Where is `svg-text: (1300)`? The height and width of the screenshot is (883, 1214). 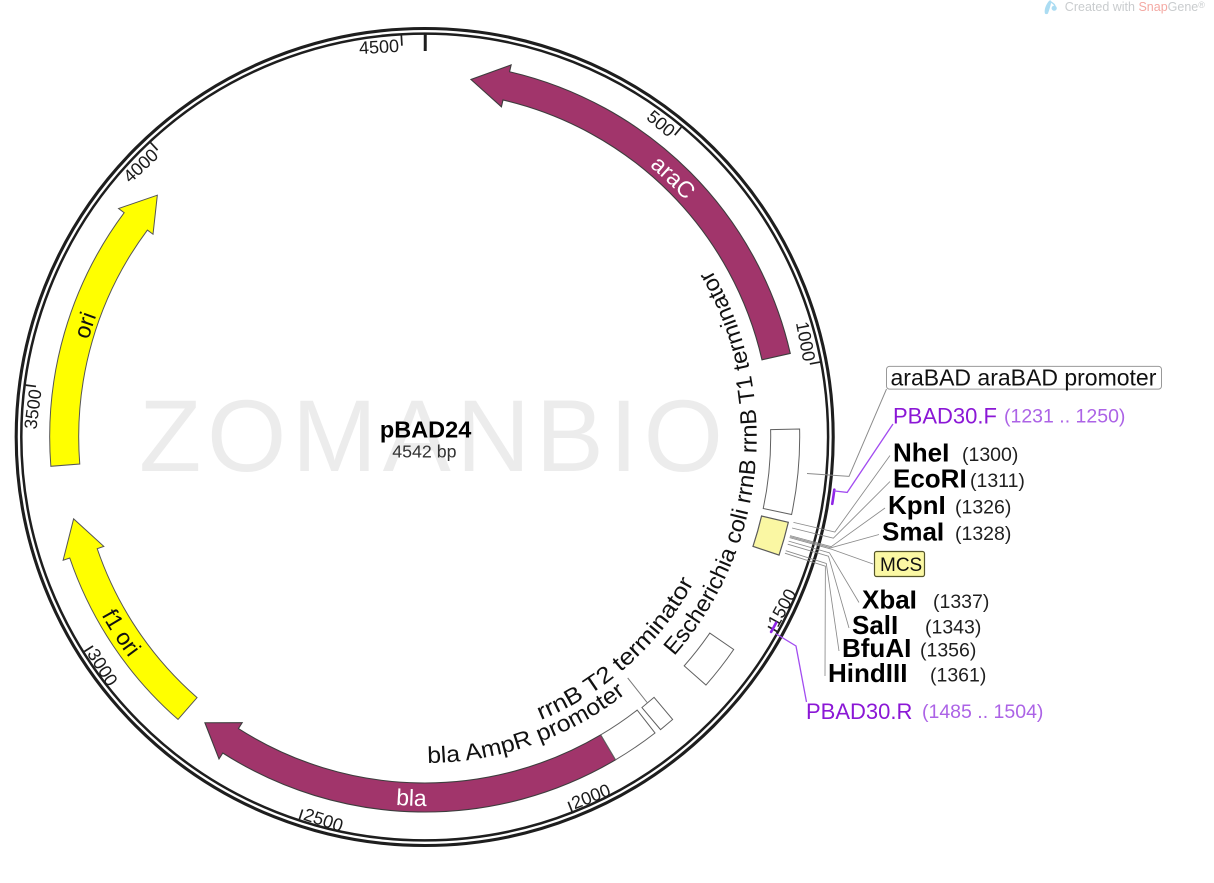 svg-text: (1300) is located at coordinates (990, 455).